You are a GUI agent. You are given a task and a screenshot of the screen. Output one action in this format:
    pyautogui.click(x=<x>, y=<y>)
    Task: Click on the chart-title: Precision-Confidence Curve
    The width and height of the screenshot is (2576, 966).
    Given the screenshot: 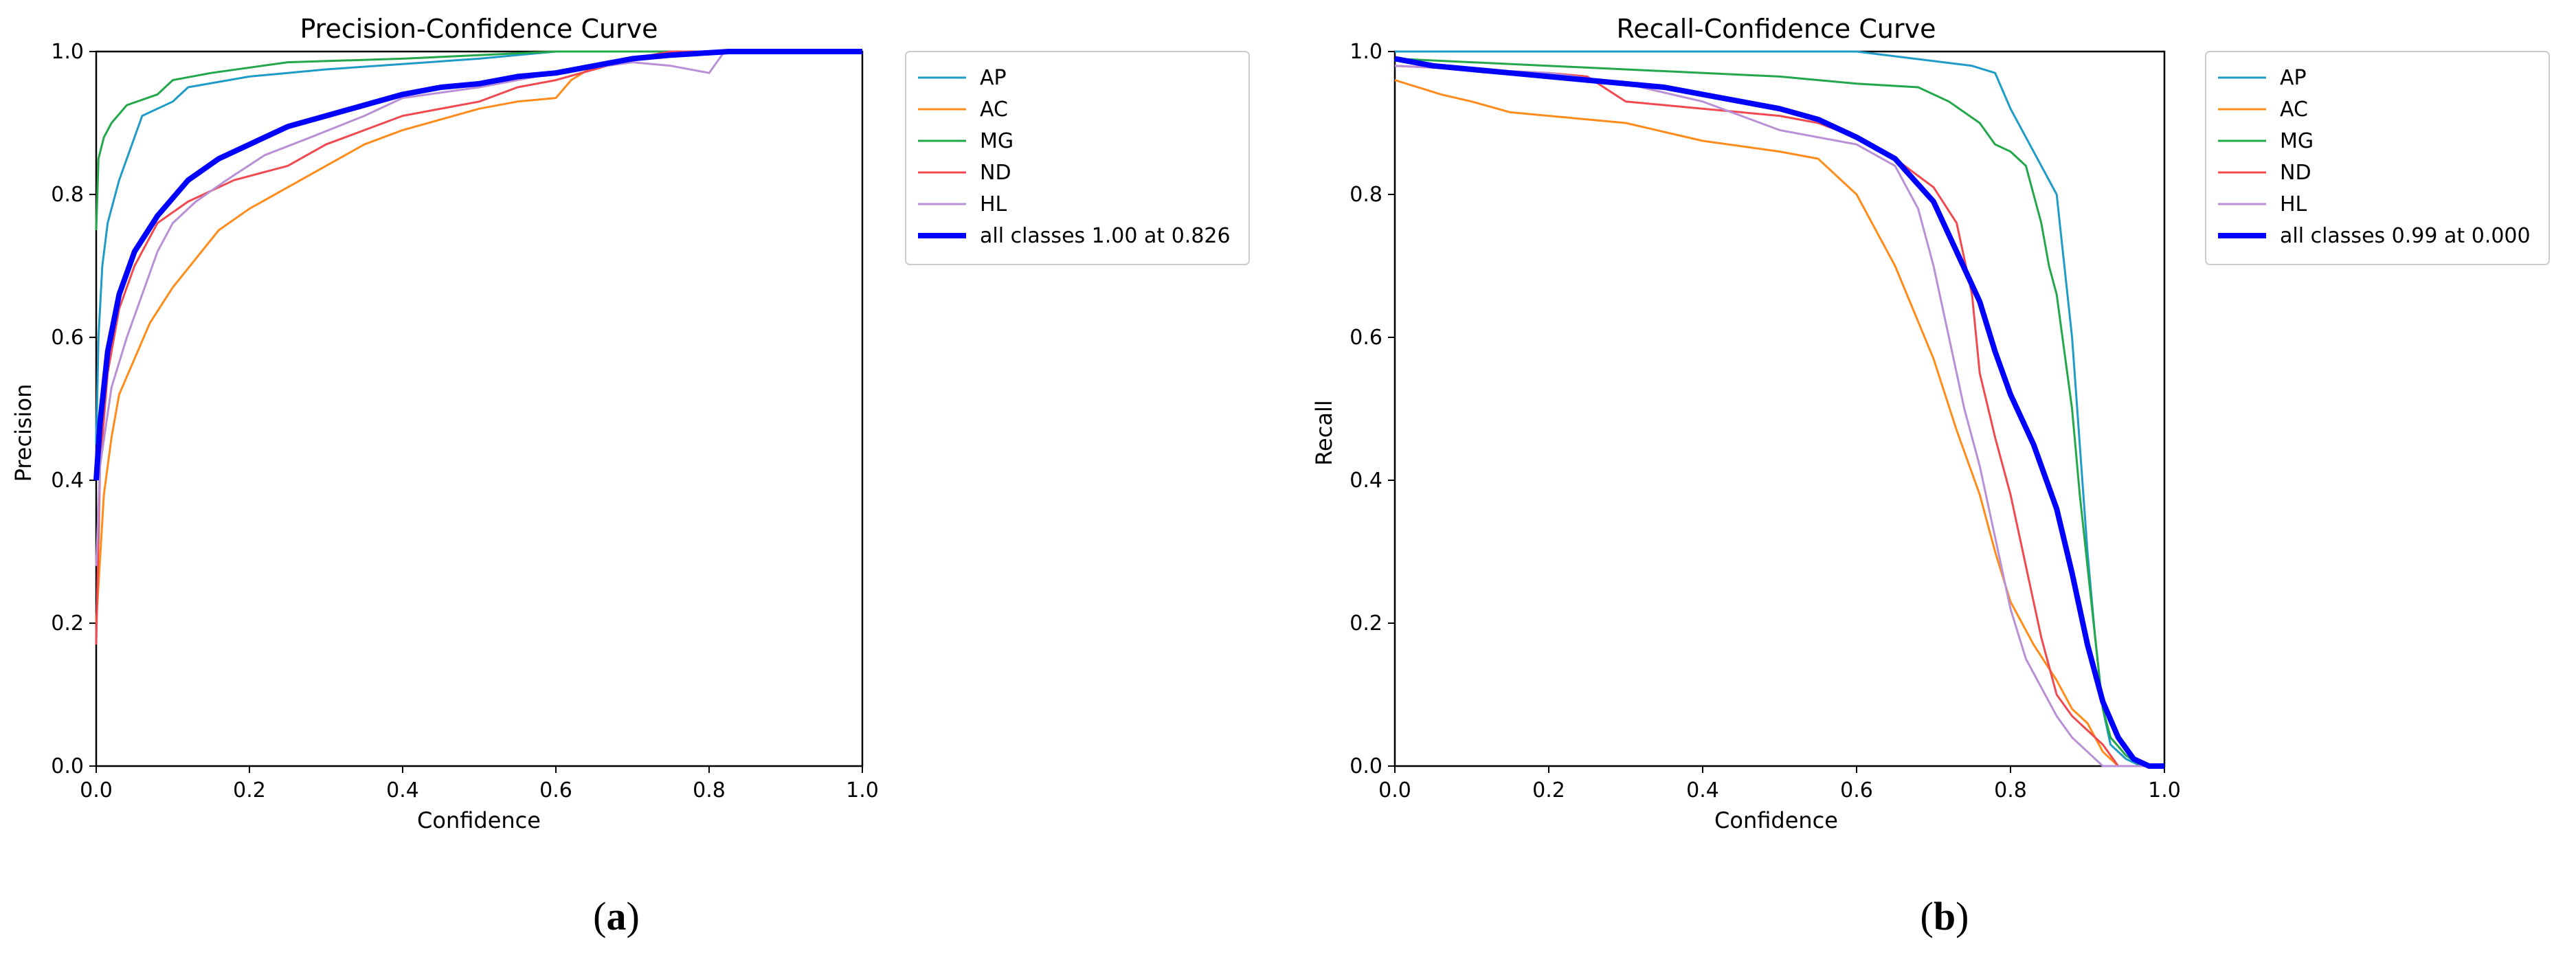 What is the action you would take?
    pyautogui.click(x=479, y=29)
    